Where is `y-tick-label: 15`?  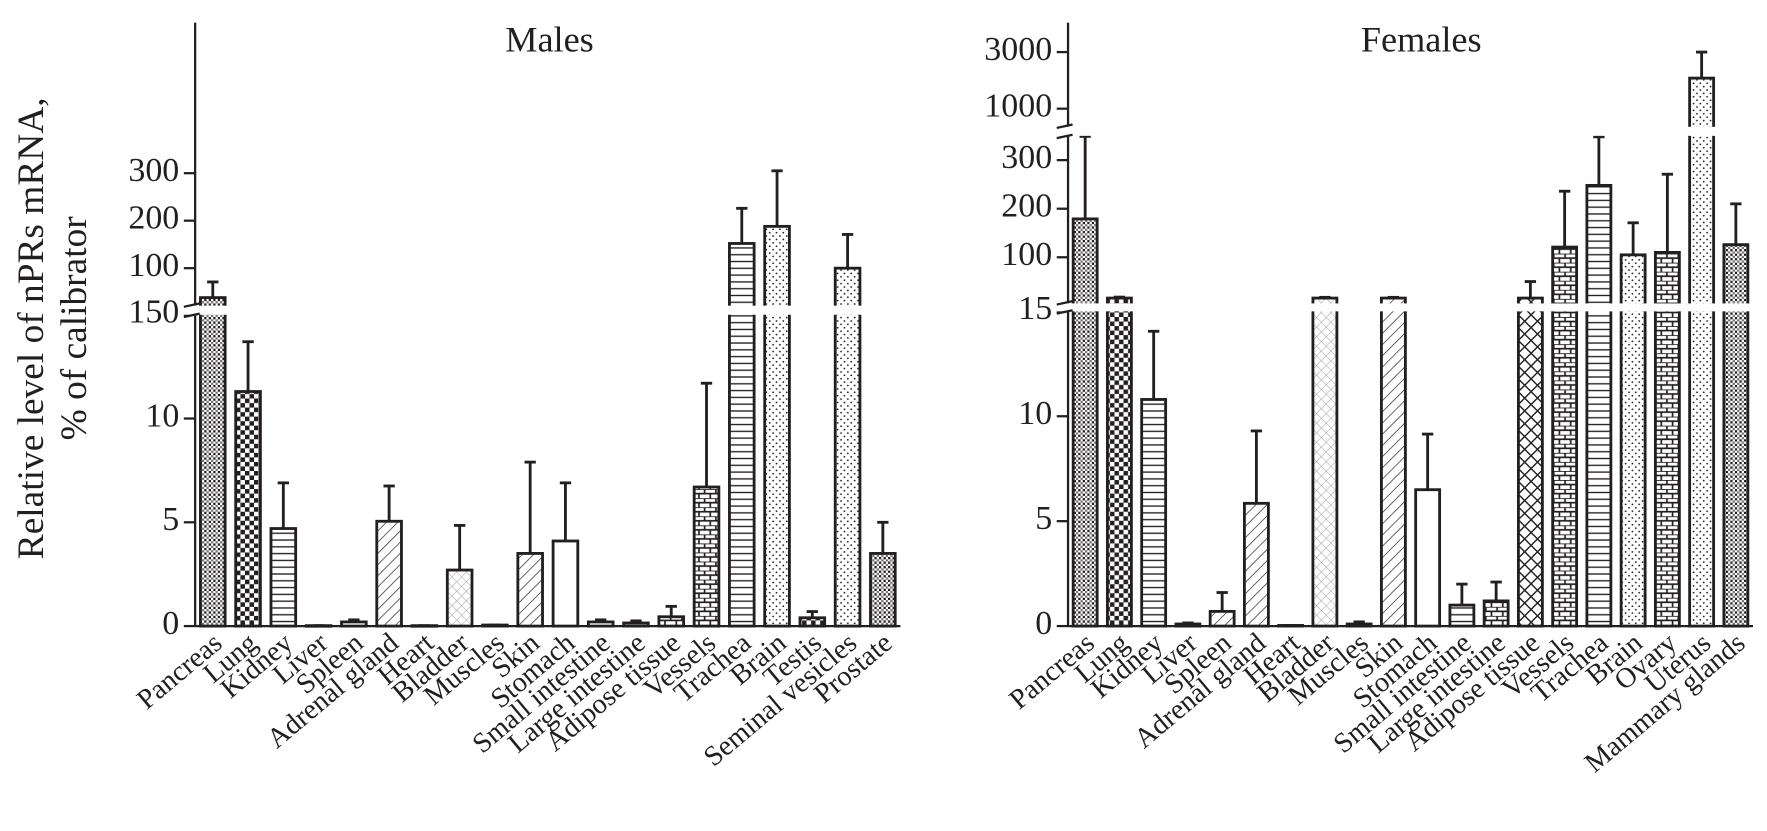 y-tick-label: 15 is located at coordinates (1035, 308).